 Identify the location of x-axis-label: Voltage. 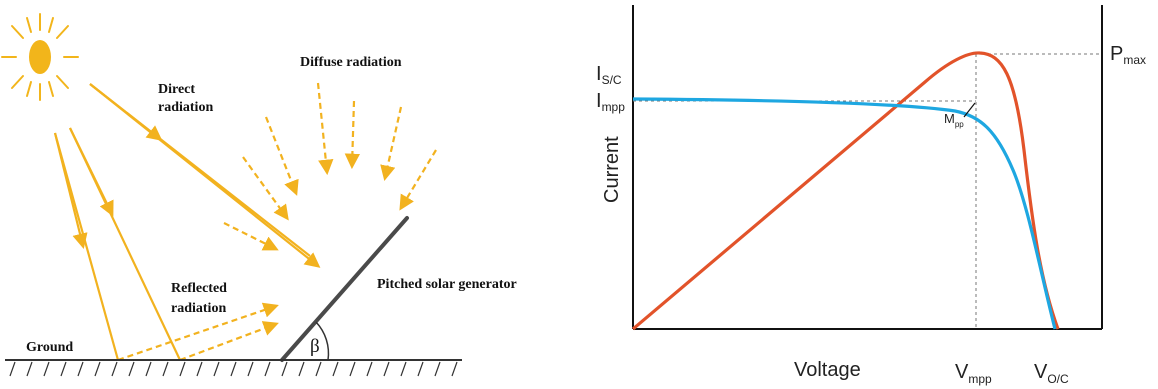
(827, 370).